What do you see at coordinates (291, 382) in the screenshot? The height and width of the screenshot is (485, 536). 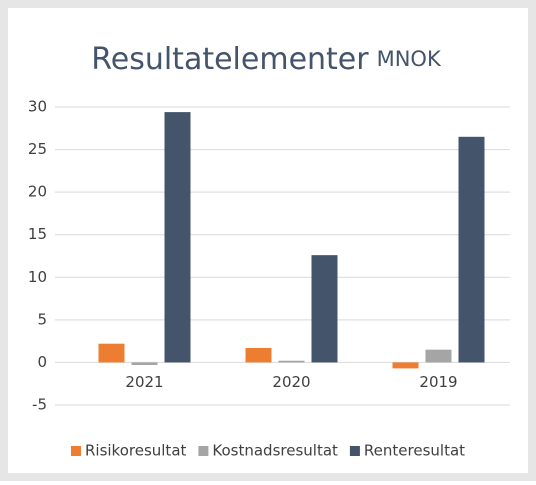 I see `x-tick-label: 2020` at bounding box center [291, 382].